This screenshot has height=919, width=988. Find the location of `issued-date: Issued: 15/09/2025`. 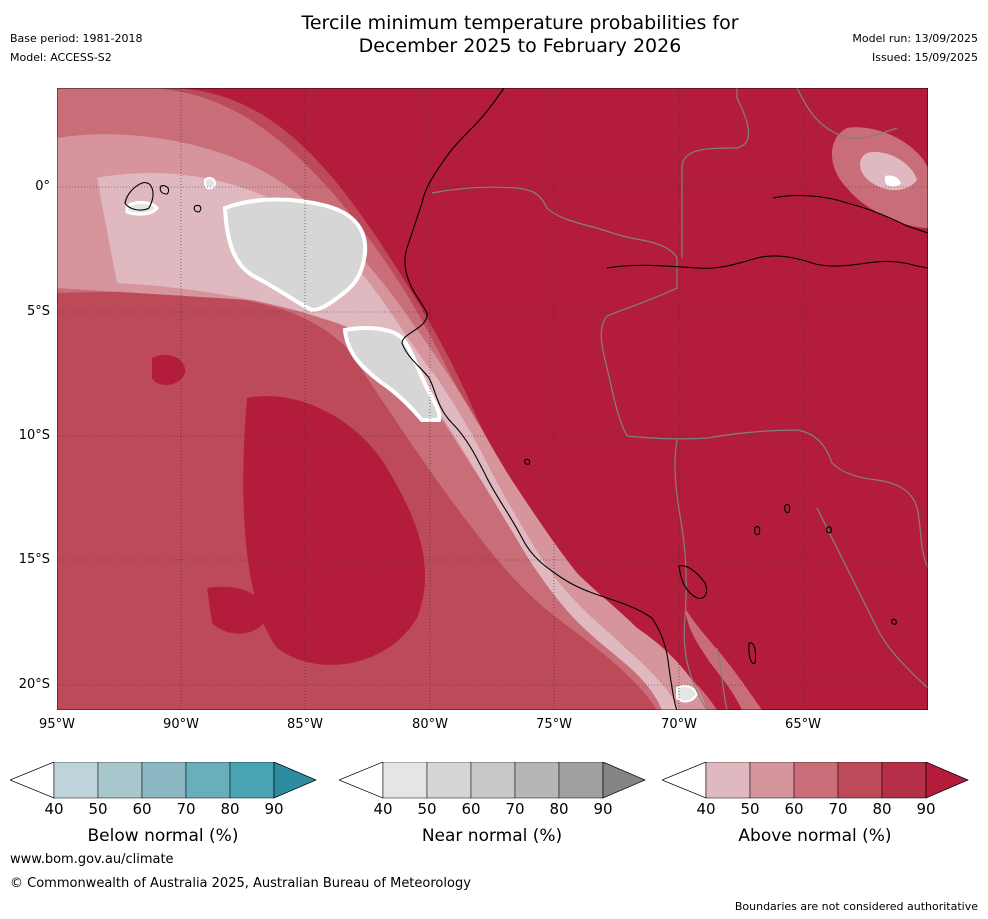

issued-date: Issued: 15/09/2025 is located at coordinates (924, 57).